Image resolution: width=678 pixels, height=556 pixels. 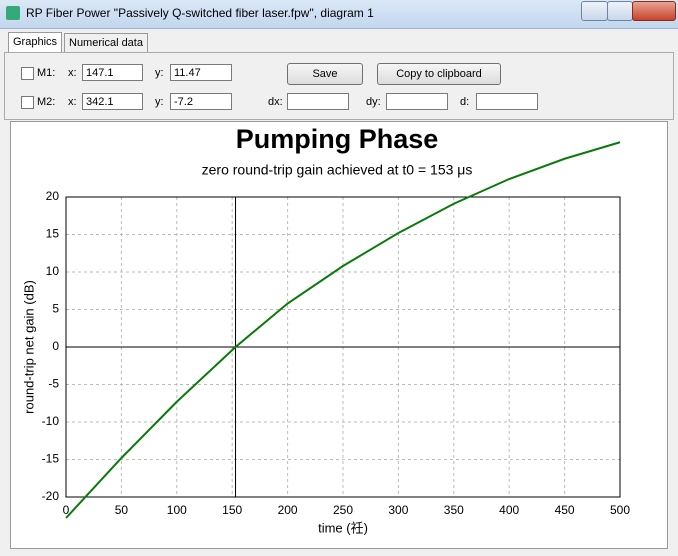 What do you see at coordinates (454, 510) in the screenshot?
I see `x-tick-label: 350` at bounding box center [454, 510].